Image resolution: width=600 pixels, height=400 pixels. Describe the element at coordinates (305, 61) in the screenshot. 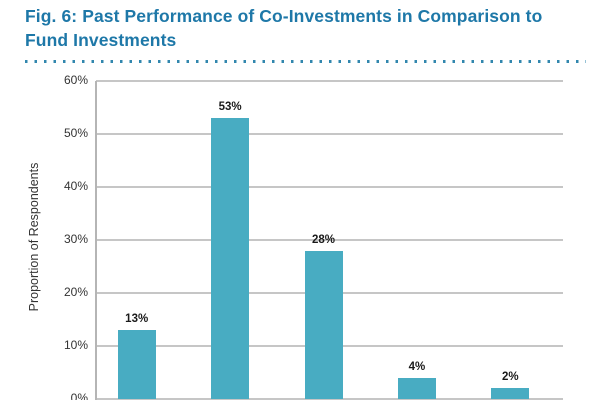

I see `dotted-separator` at that location.